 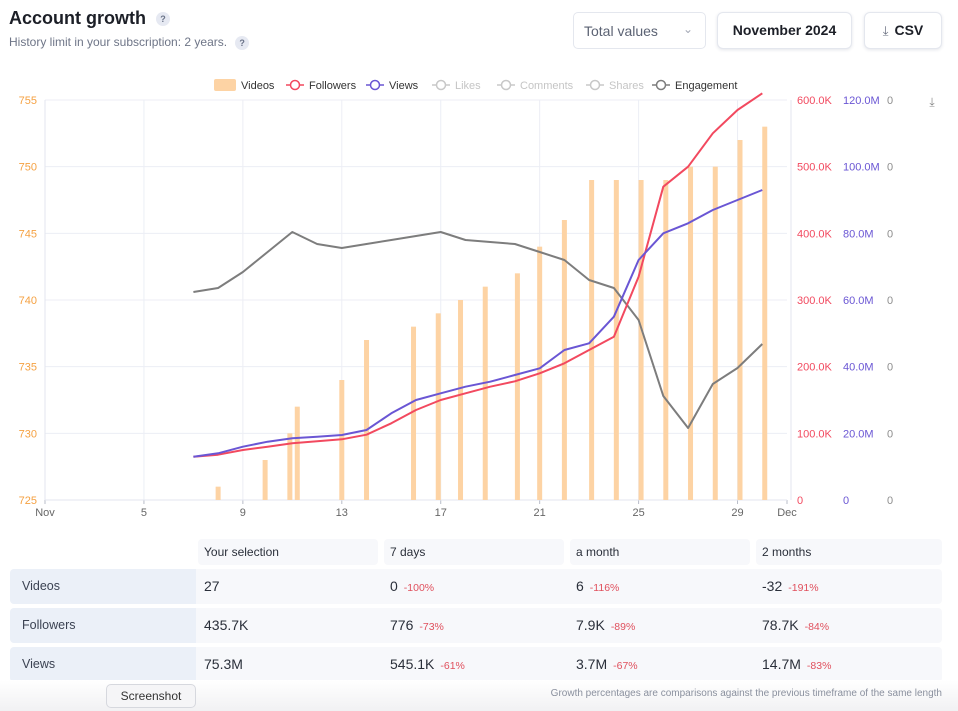 What do you see at coordinates (858, 368) in the screenshot?
I see `y-views-tick-label: 40.0M` at bounding box center [858, 368].